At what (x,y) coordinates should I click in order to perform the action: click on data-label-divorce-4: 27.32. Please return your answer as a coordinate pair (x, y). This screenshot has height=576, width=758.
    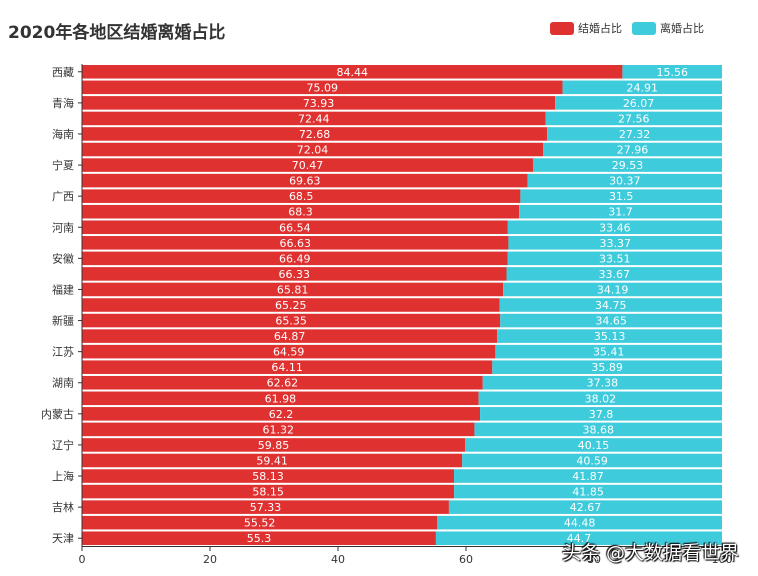
    Looking at the image, I should click on (635, 134).